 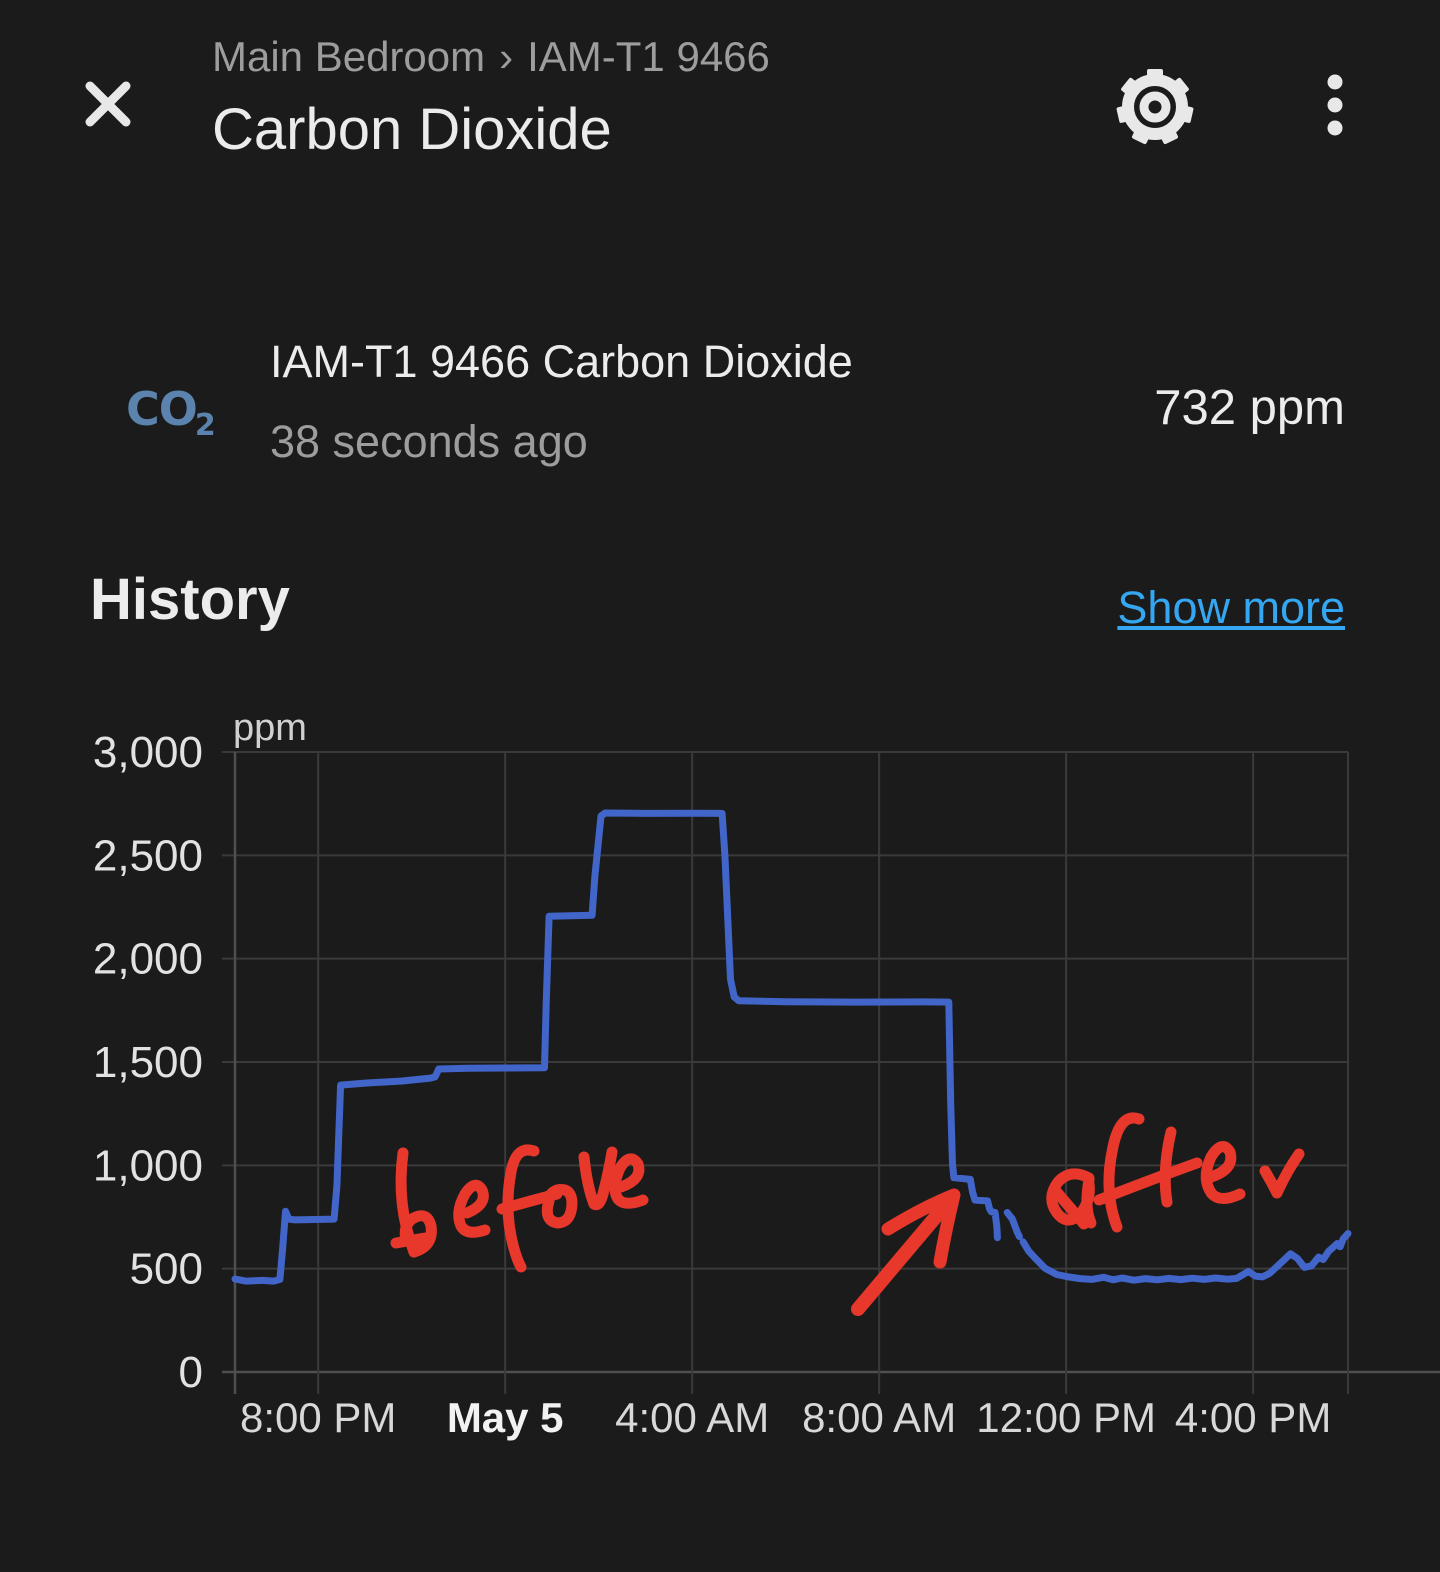 What do you see at coordinates (561, 361) in the screenshot?
I see `sensor-name: IAM-T1 9466 Carbon Dioxide` at bounding box center [561, 361].